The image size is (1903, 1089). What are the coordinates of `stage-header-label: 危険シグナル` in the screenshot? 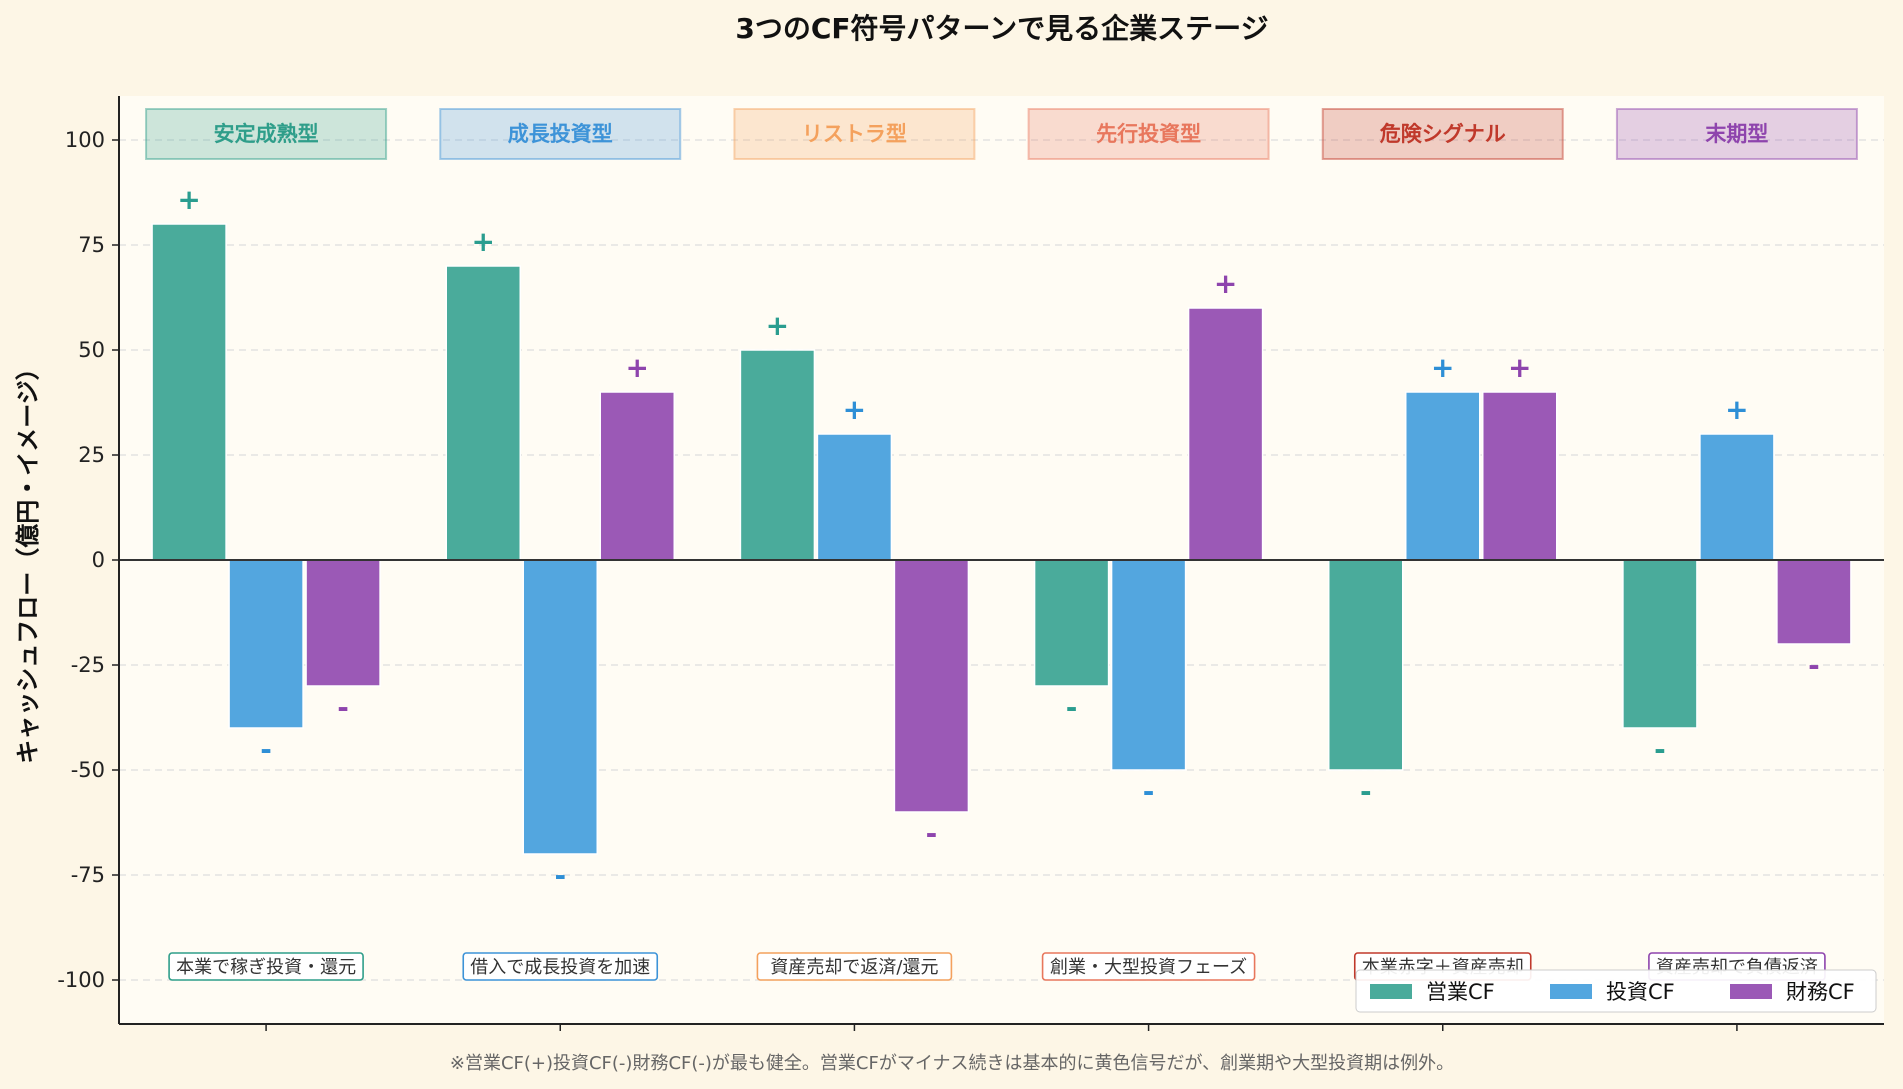 It's located at (1443, 134).